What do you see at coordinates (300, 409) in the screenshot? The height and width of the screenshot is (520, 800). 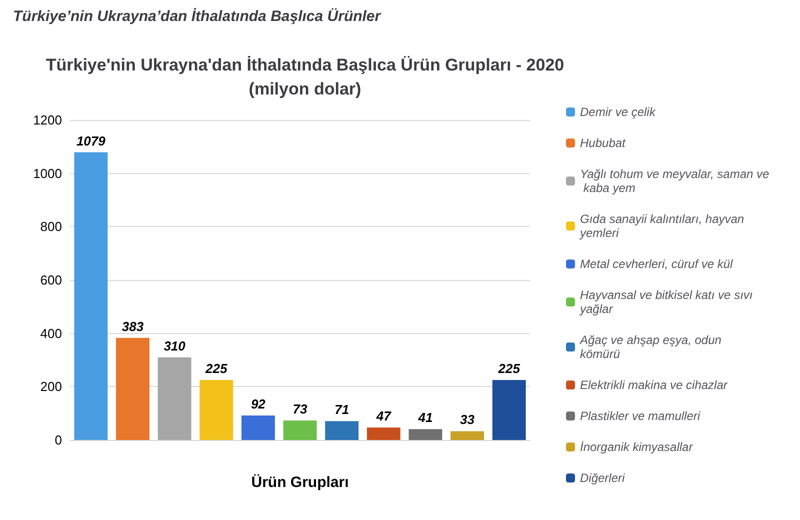 I see `data-label: 73` at bounding box center [300, 409].